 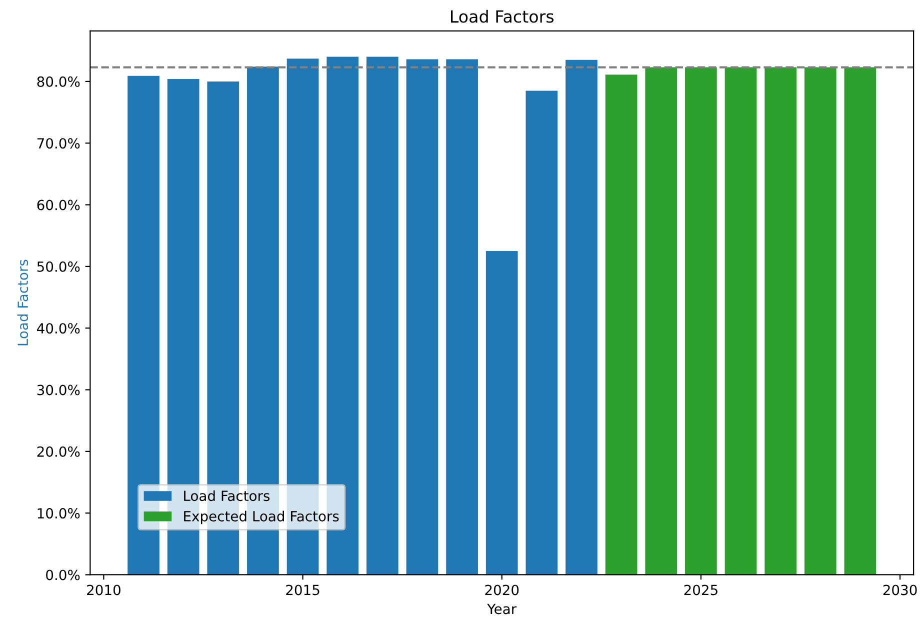 What do you see at coordinates (58, 205) in the screenshot?
I see `y-tick-label: 60.0%` at bounding box center [58, 205].